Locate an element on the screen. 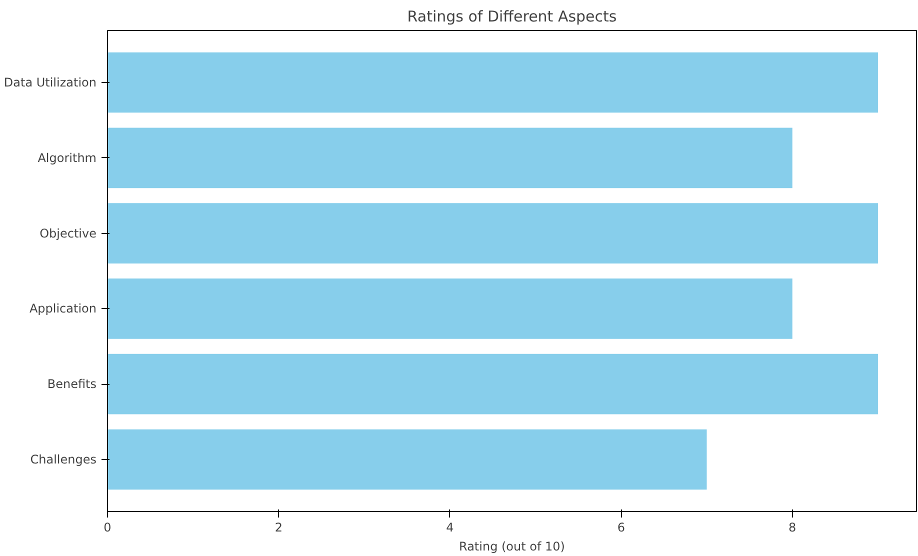  y-tick-label: Challenges is located at coordinates (63, 459).